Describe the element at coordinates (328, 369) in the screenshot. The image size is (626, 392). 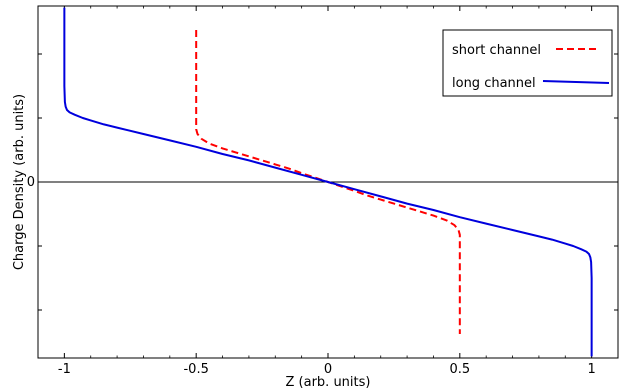
I see `x-tick-label: 0` at that location.